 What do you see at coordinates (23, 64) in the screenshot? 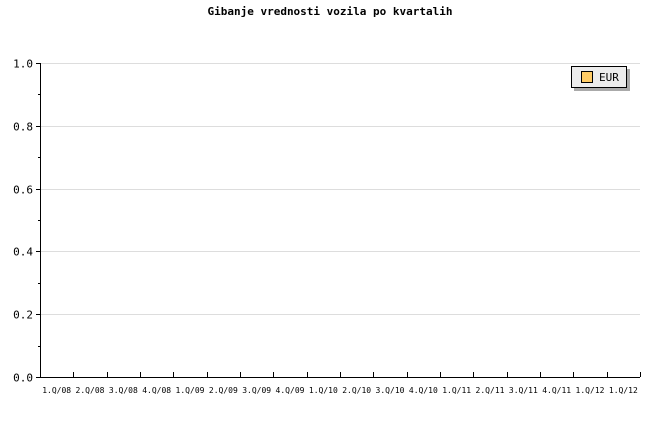
I see `y-tick-label: 1.0` at bounding box center [23, 64].